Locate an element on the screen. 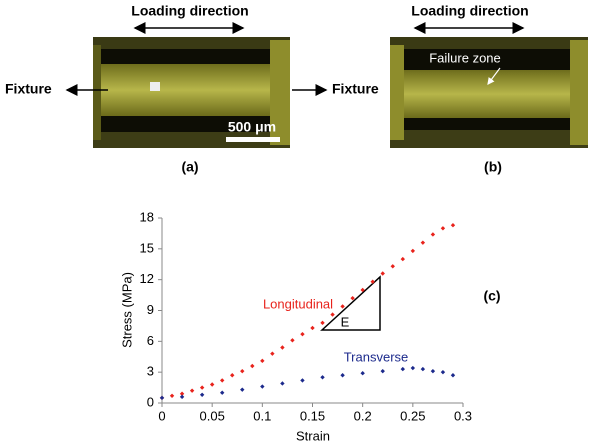 The height and width of the screenshot is (448, 600). y-tick-label: 15 is located at coordinates (147, 247).